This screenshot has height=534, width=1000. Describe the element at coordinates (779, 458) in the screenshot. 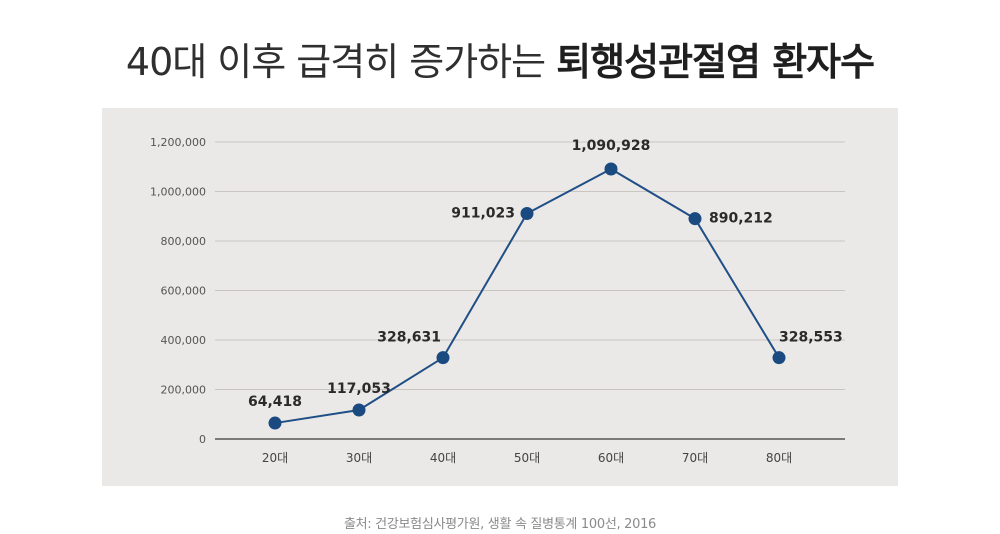

I see `x-tick-label: 80대` at that location.